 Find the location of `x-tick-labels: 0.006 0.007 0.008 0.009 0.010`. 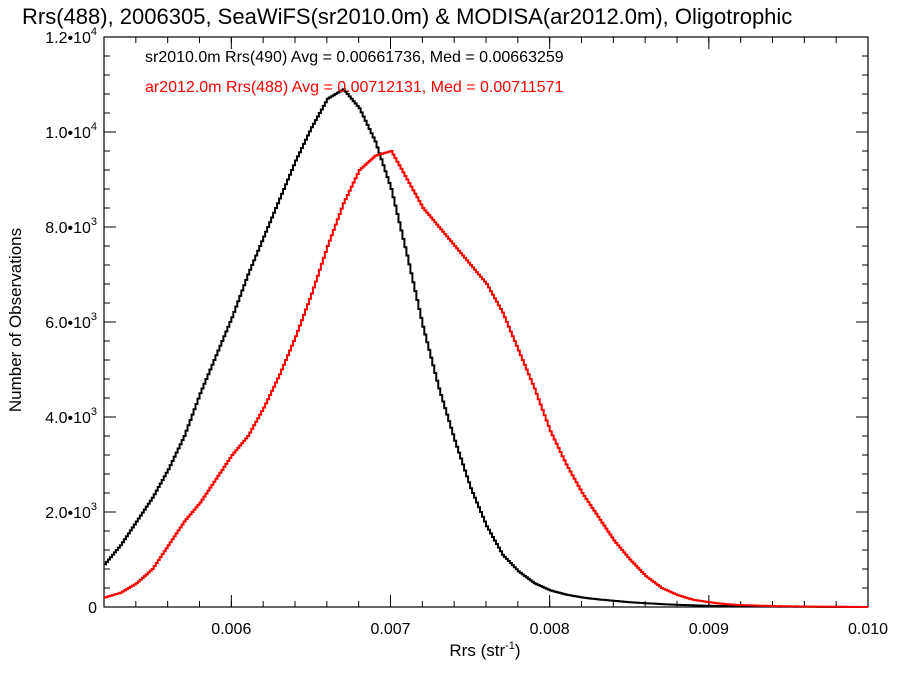

x-tick-labels: 0.006 0.007 0.008 0.009 0.010 is located at coordinates (549, 629).